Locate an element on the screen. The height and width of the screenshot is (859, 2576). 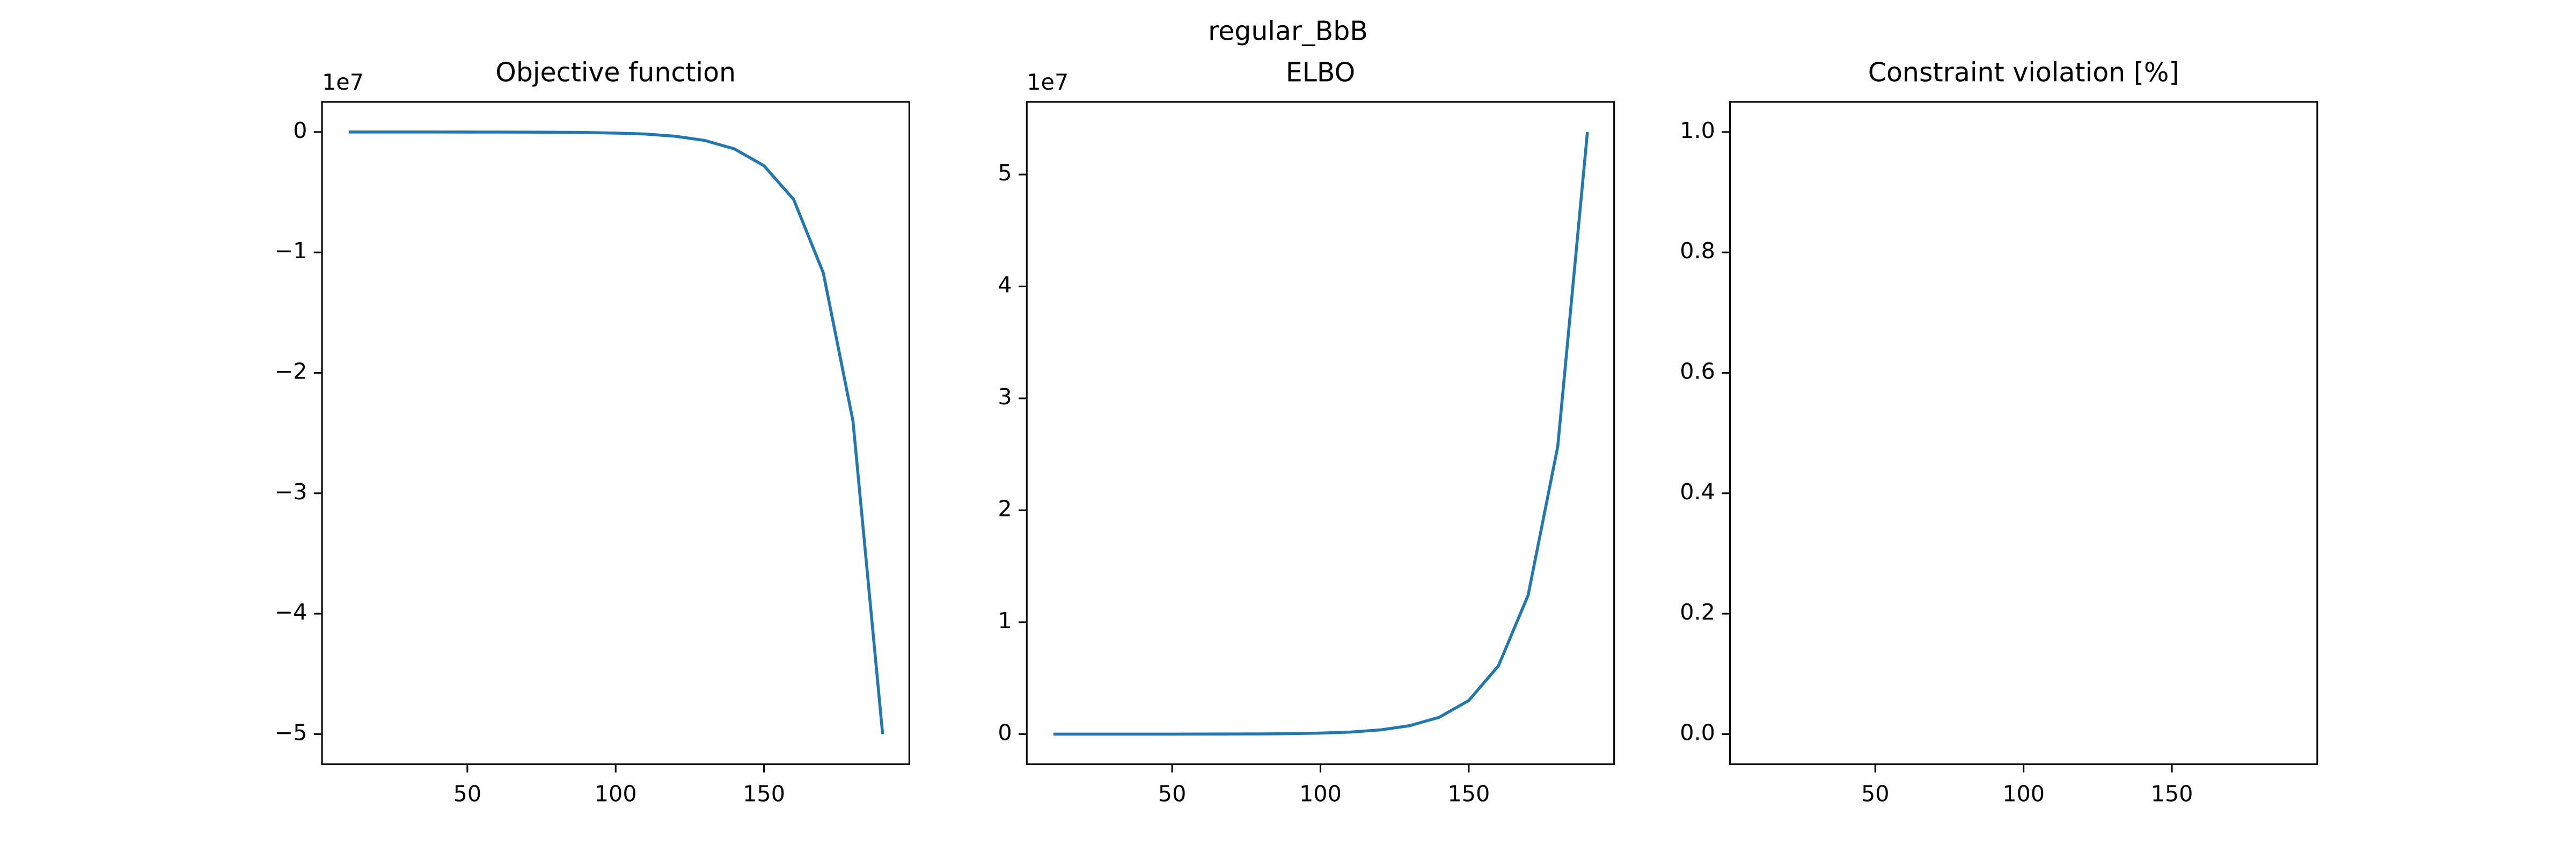
y-tick-label: −5 is located at coordinates (291, 732).